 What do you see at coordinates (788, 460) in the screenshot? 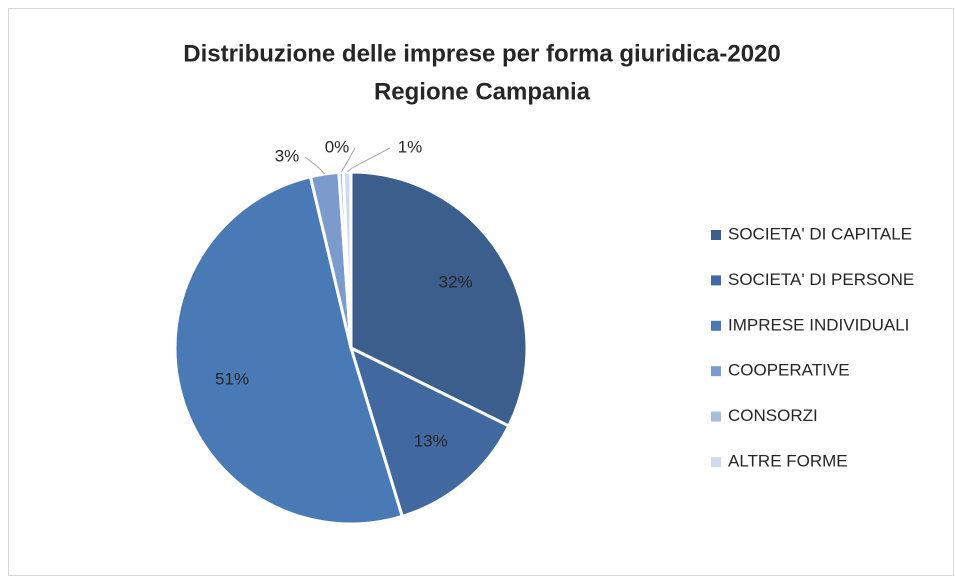
I see `legend-label: ALTRE FORME` at bounding box center [788, 460].